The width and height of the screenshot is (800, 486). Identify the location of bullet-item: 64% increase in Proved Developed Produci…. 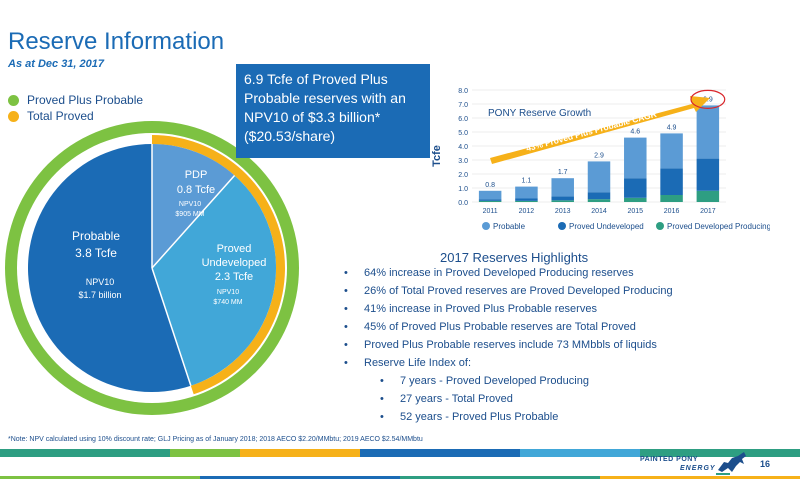
(506, 273).